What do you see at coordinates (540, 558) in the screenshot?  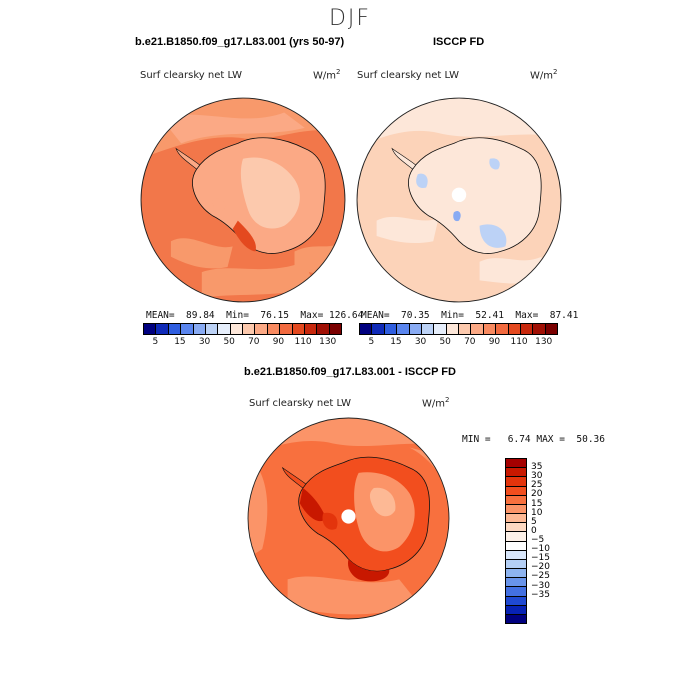 I see `colorbar-tick-label: −15` at bounding box center [540, 558].